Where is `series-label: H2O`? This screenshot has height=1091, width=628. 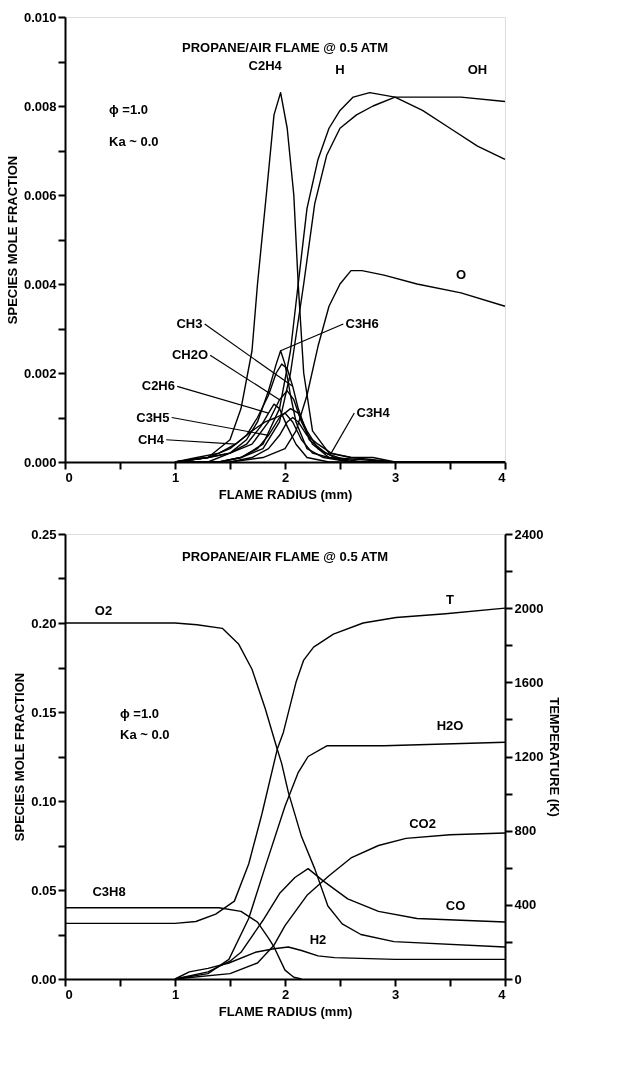
series-label: H2O is located at coordinates (450, 726).